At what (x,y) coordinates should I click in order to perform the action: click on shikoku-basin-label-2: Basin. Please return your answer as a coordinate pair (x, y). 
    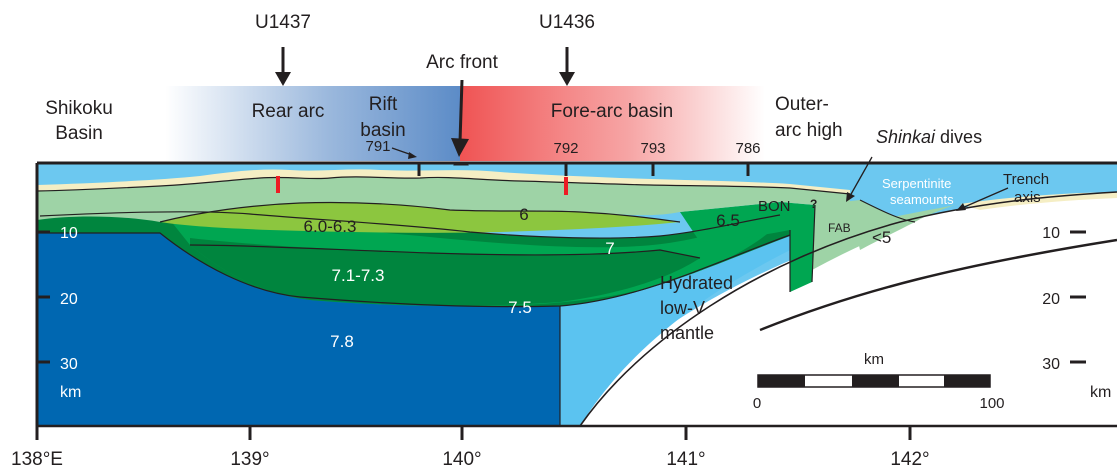
    Looking at the image, I should click on (79, 133).